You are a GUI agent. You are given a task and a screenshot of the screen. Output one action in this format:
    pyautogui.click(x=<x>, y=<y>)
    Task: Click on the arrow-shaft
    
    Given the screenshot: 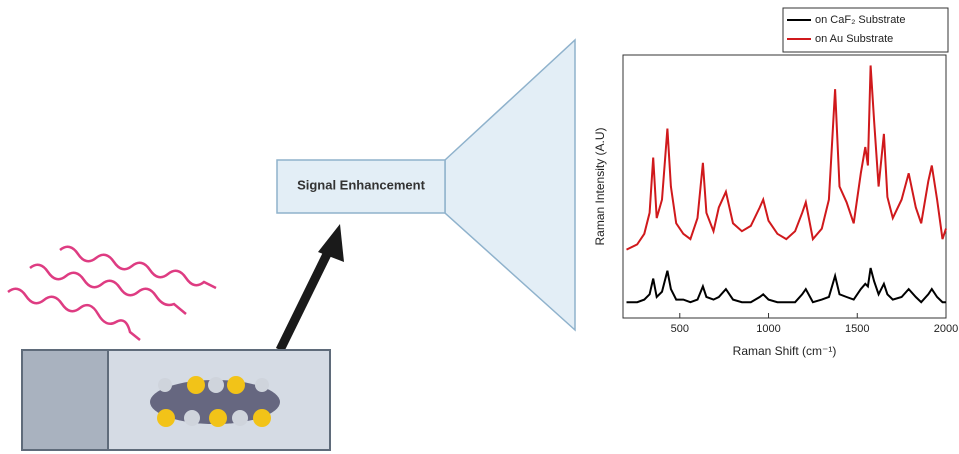 What is the action you would take?
    pyautogui.click(x=305, y=299)
    